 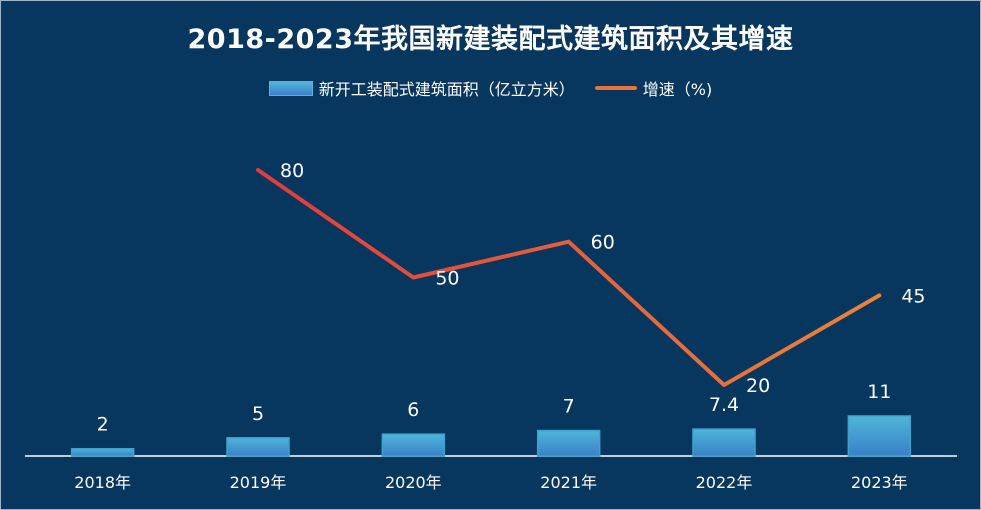 What do you see at coordinates (103, 425) in the screenshot?
I see `bar-value-label-0: 2` at bounding box center [103, 425].